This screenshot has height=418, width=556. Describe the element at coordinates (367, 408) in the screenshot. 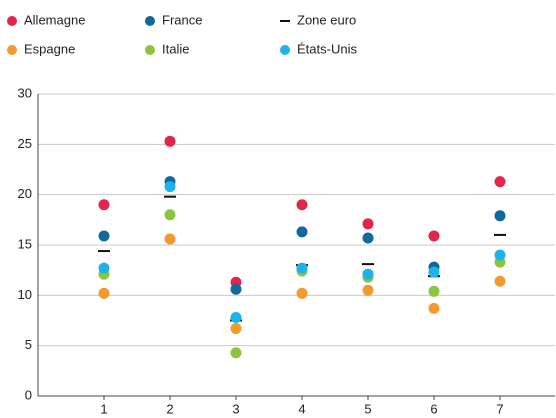

I see `x-tick-label: 5` at that location.